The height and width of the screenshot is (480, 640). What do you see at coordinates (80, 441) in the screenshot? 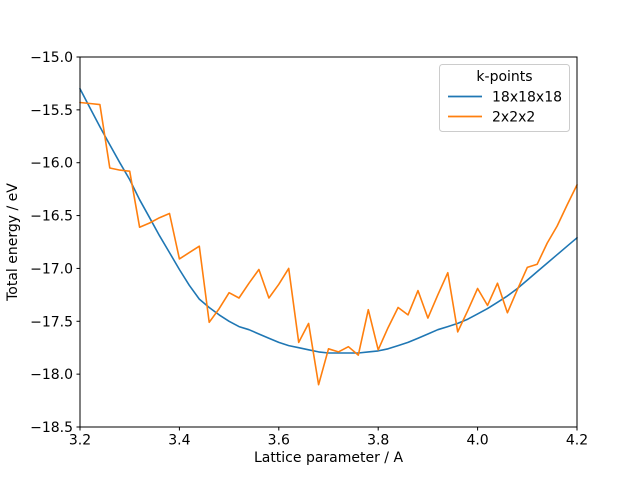
I see `x-tick-label: 3.2` at bounding box center [80, 441].